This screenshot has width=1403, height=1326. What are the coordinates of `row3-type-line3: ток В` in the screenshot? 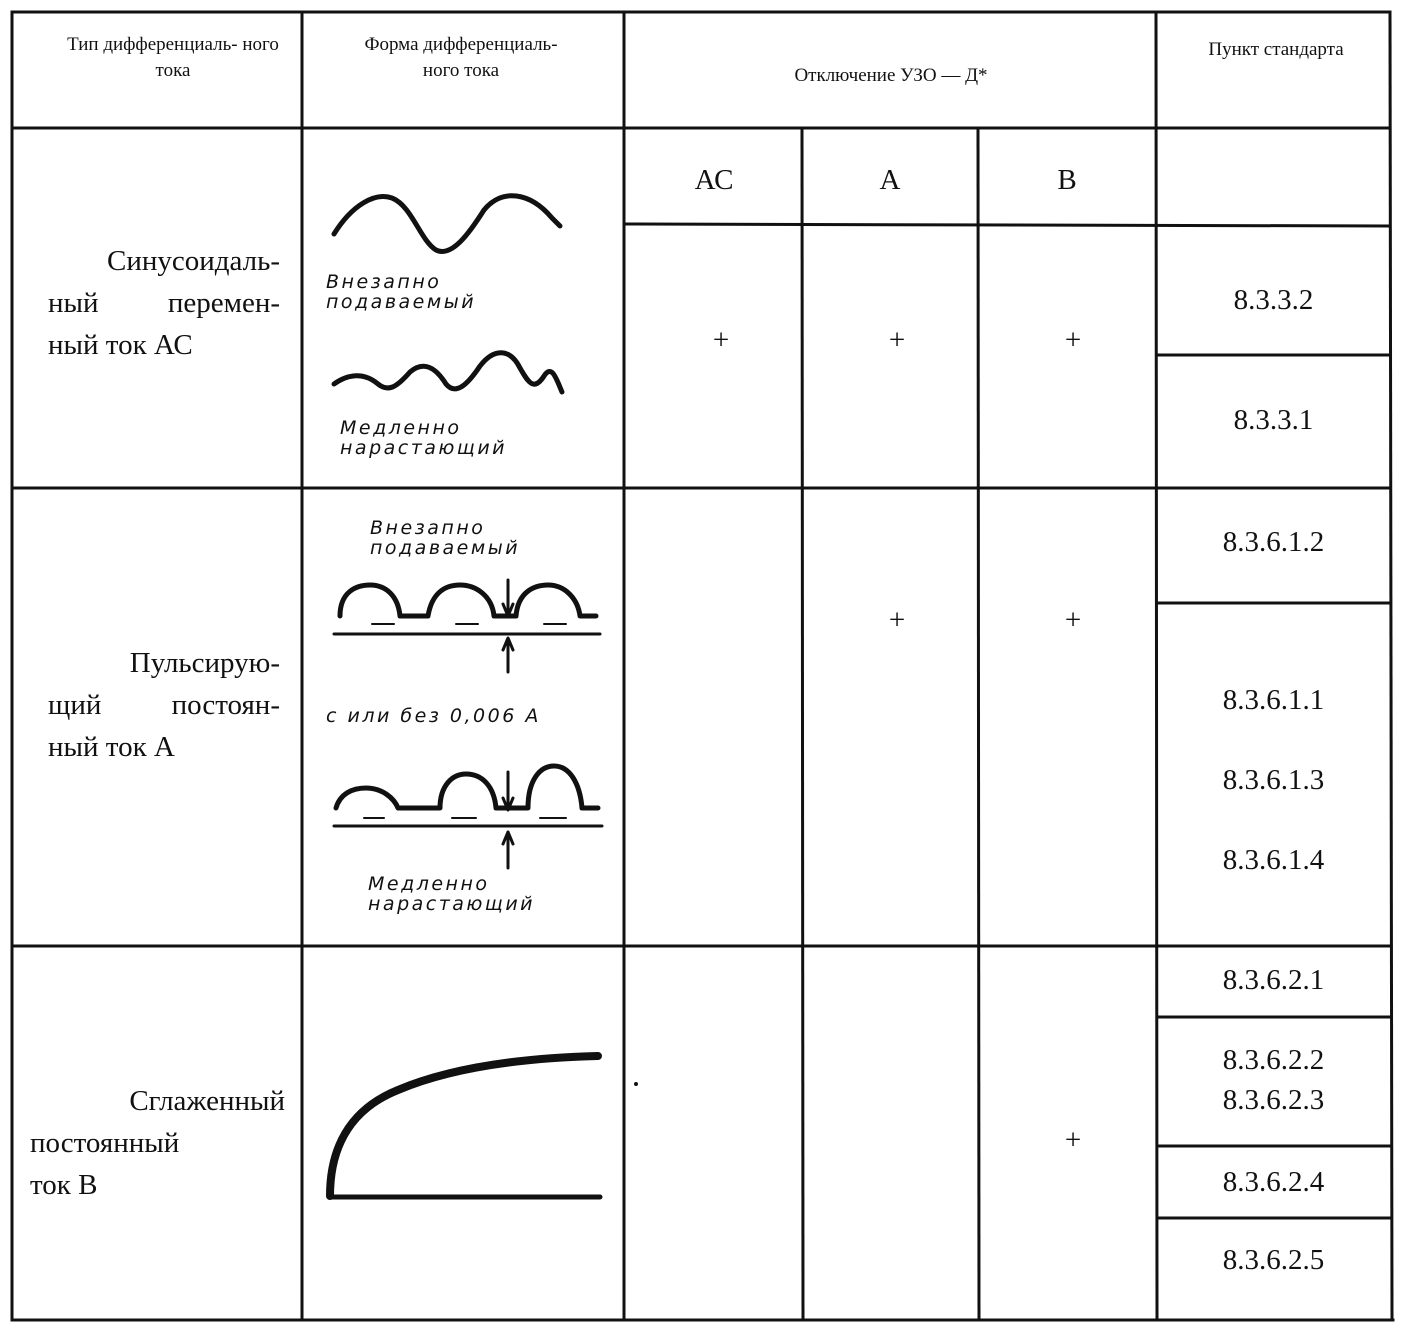 It's located at (64, 1185).